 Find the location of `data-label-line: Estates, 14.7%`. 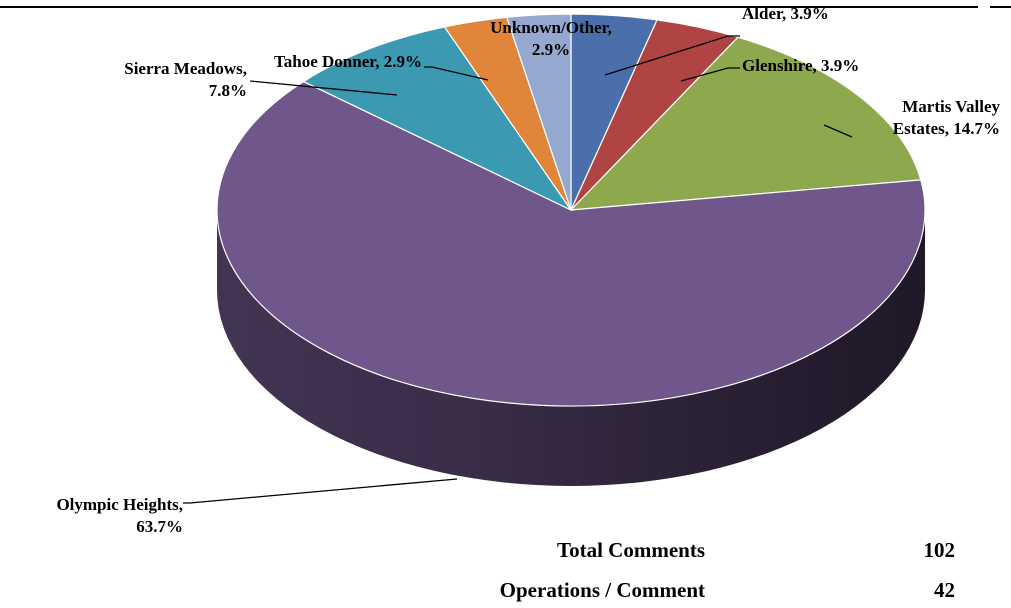

data-label-line: Estates, 14.7% is located at coordinates (946, 128).